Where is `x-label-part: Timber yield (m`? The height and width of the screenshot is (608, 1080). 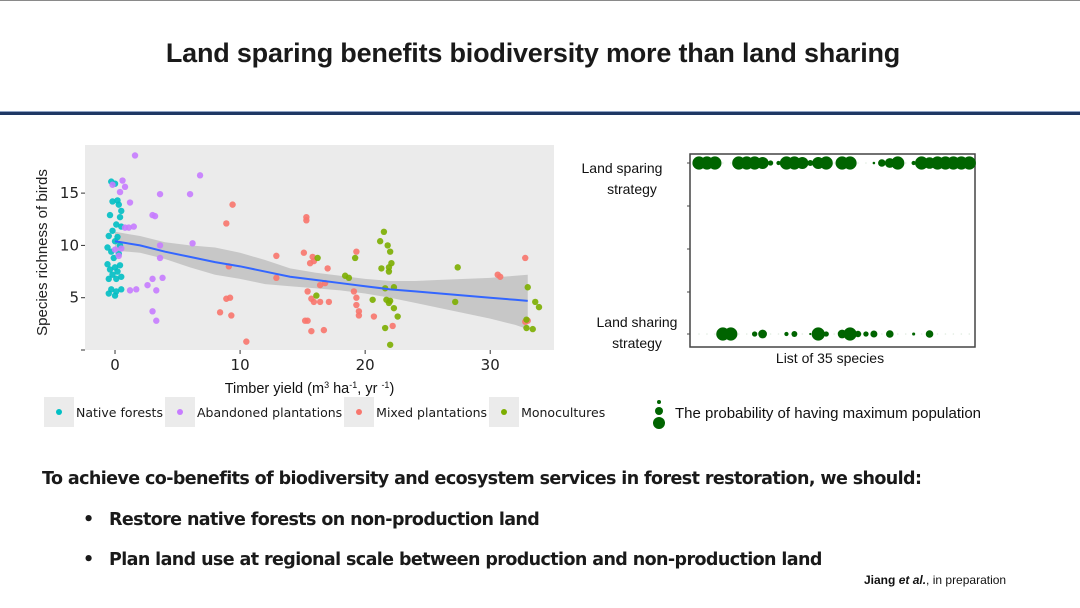
x-label-part: Timber yield (m is located at coordinates (274, 389).